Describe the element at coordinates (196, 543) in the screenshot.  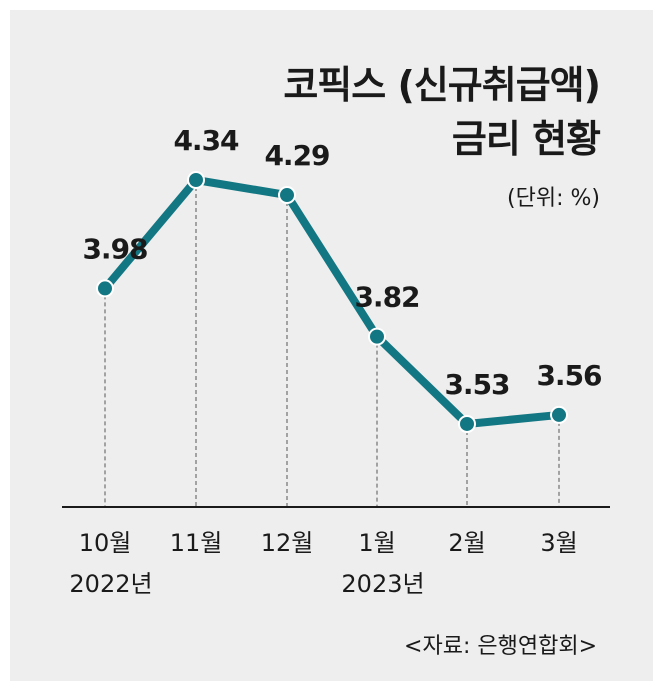
I see `x-tick-label: 11월` at that location.